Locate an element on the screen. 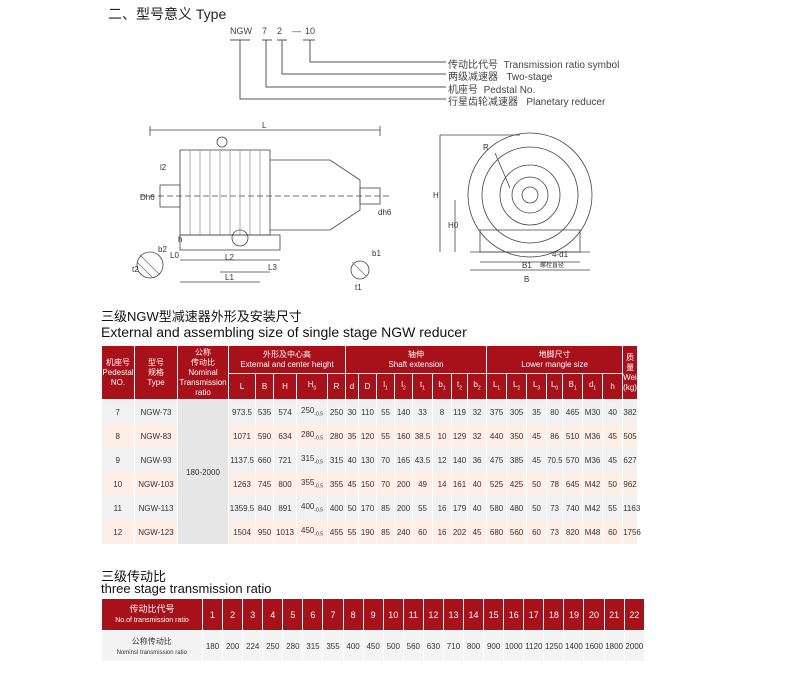 This screenshot has width=800, height=700. value-cell: 627 is located at coordinates (630, 460).